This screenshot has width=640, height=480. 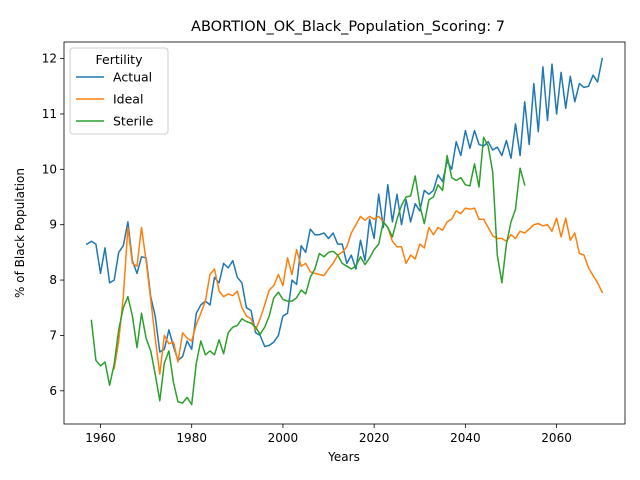 I want to click on x-tick-label: 2000, so click(x=283, y=438).